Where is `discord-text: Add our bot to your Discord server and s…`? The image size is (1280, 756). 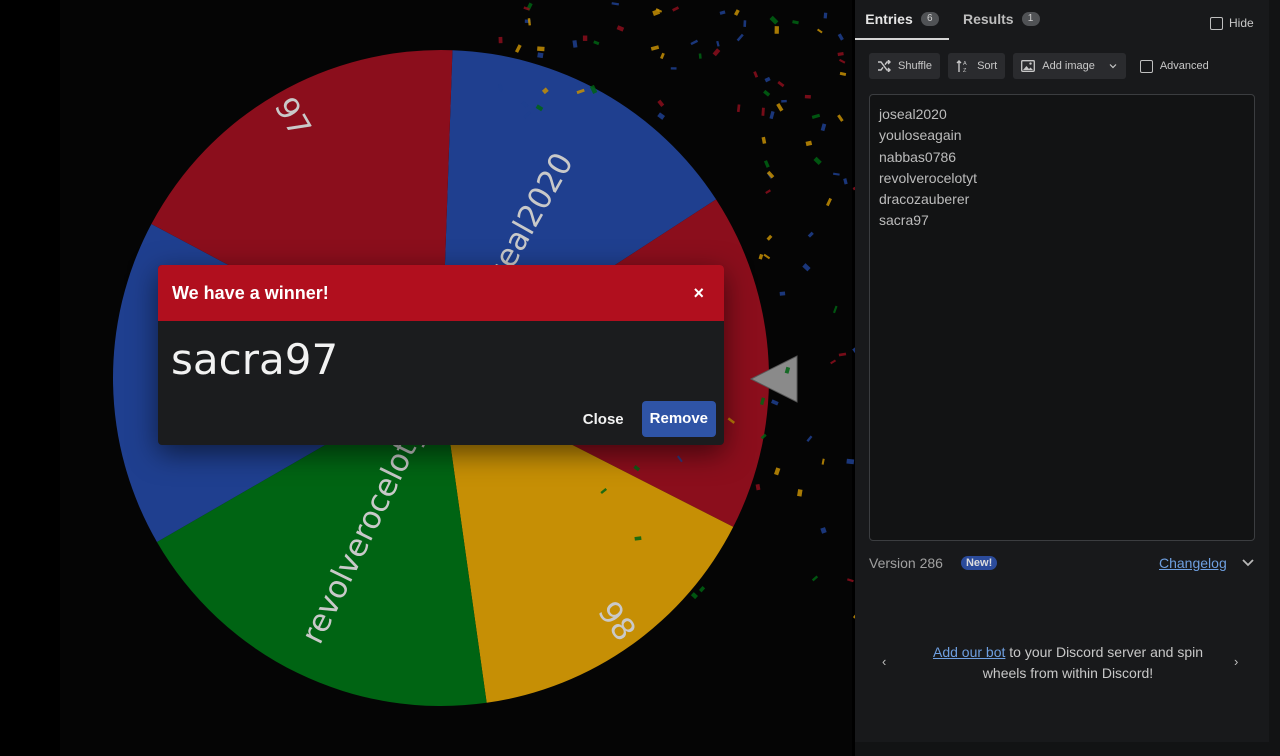 discord-text: Add our bot to your Discord server and s… is located at coordinates (1068, 663).